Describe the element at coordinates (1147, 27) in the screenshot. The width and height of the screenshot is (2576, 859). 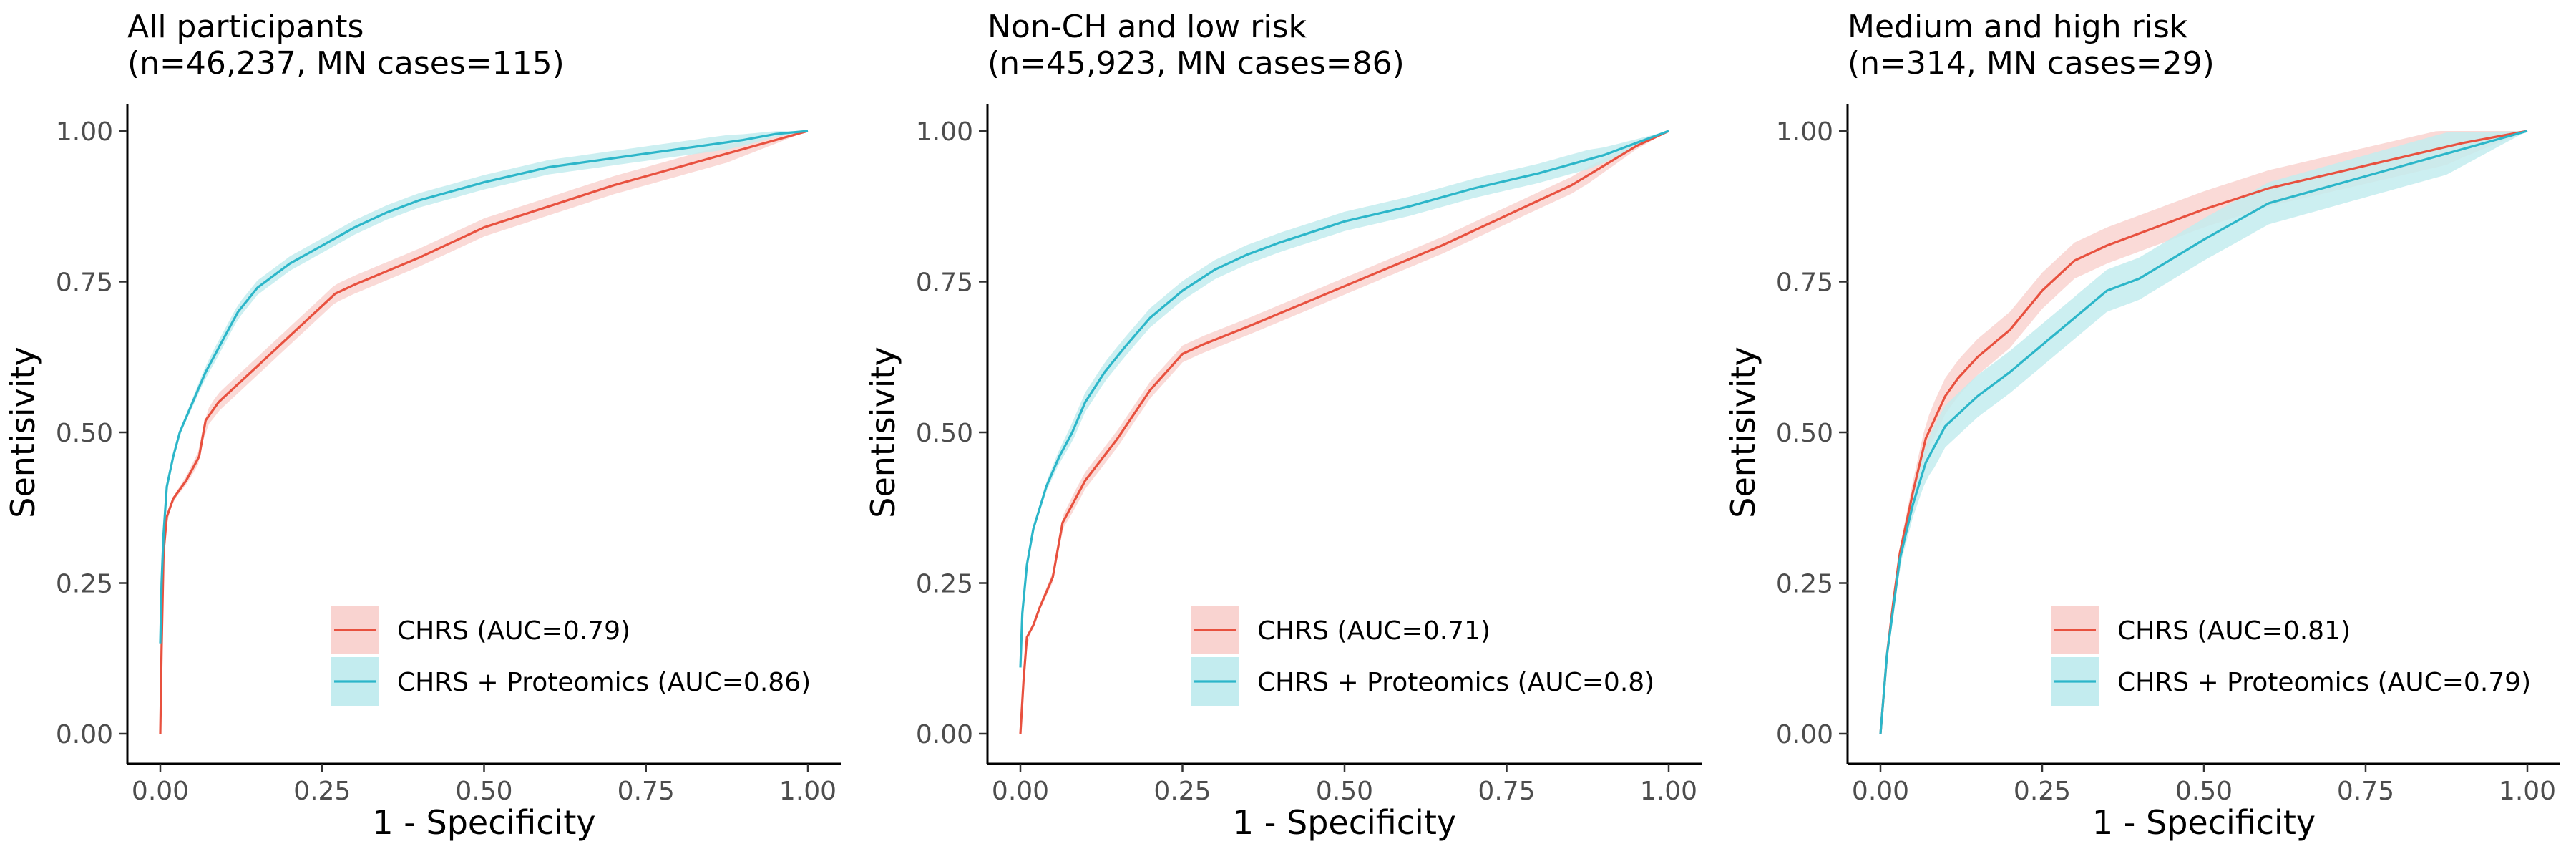
I see `chart-title: Non-CH and low risk` at that location.